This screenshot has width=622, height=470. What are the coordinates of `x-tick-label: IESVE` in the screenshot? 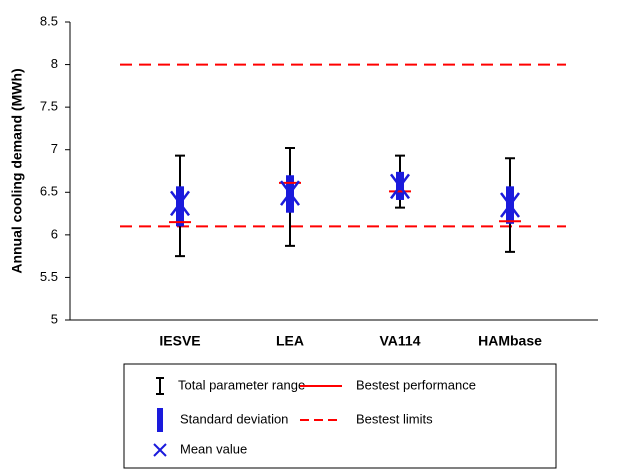 It's located at (179, 341).